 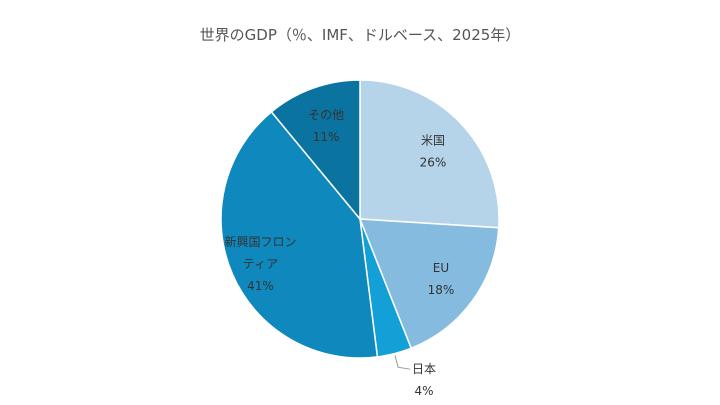 I want to click on slice-label-3: 新興国フロン, so click(x=260, y=241).